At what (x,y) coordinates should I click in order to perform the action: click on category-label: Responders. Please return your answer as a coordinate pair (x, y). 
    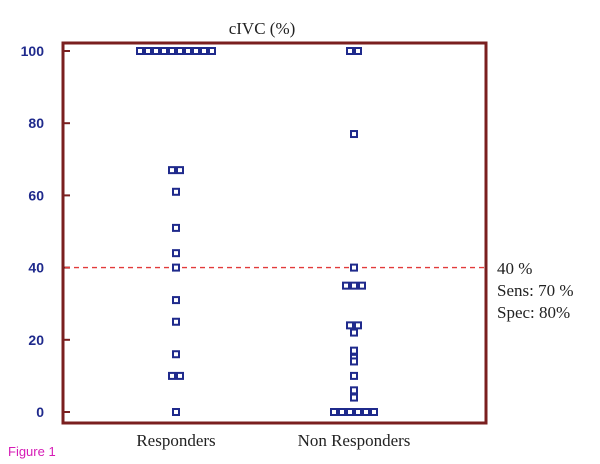
    Looking at the image, I should click on (175, 440).